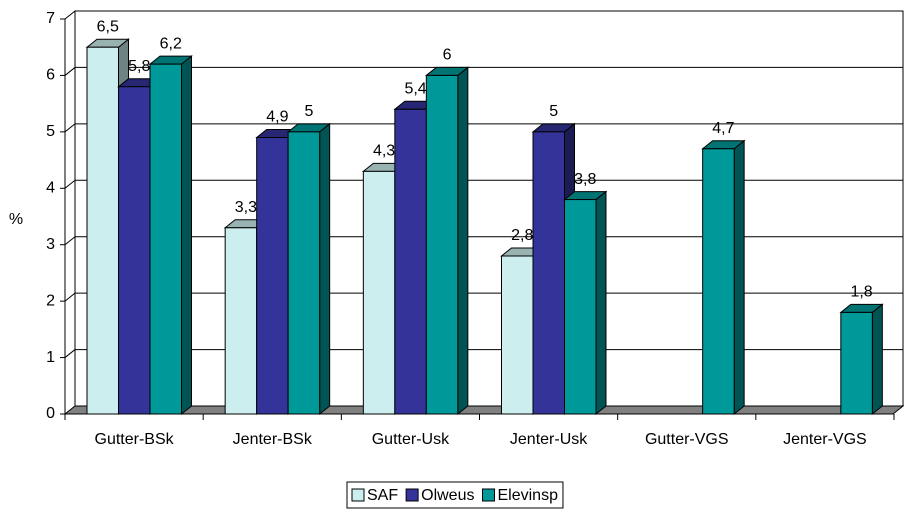 Image resolution: width=904 pixels, height=515 pixels. What do you see at coordinates (50, 244) in the screenshot?
I see `y-tick-label: 3` at bounding box center [50, 244].